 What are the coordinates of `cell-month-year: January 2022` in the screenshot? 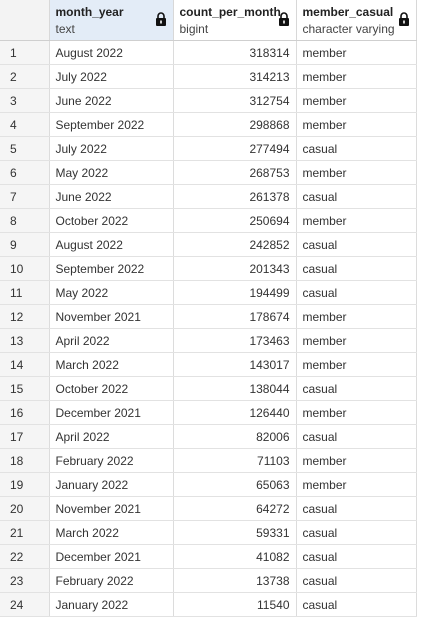 It's located at (111, 484).